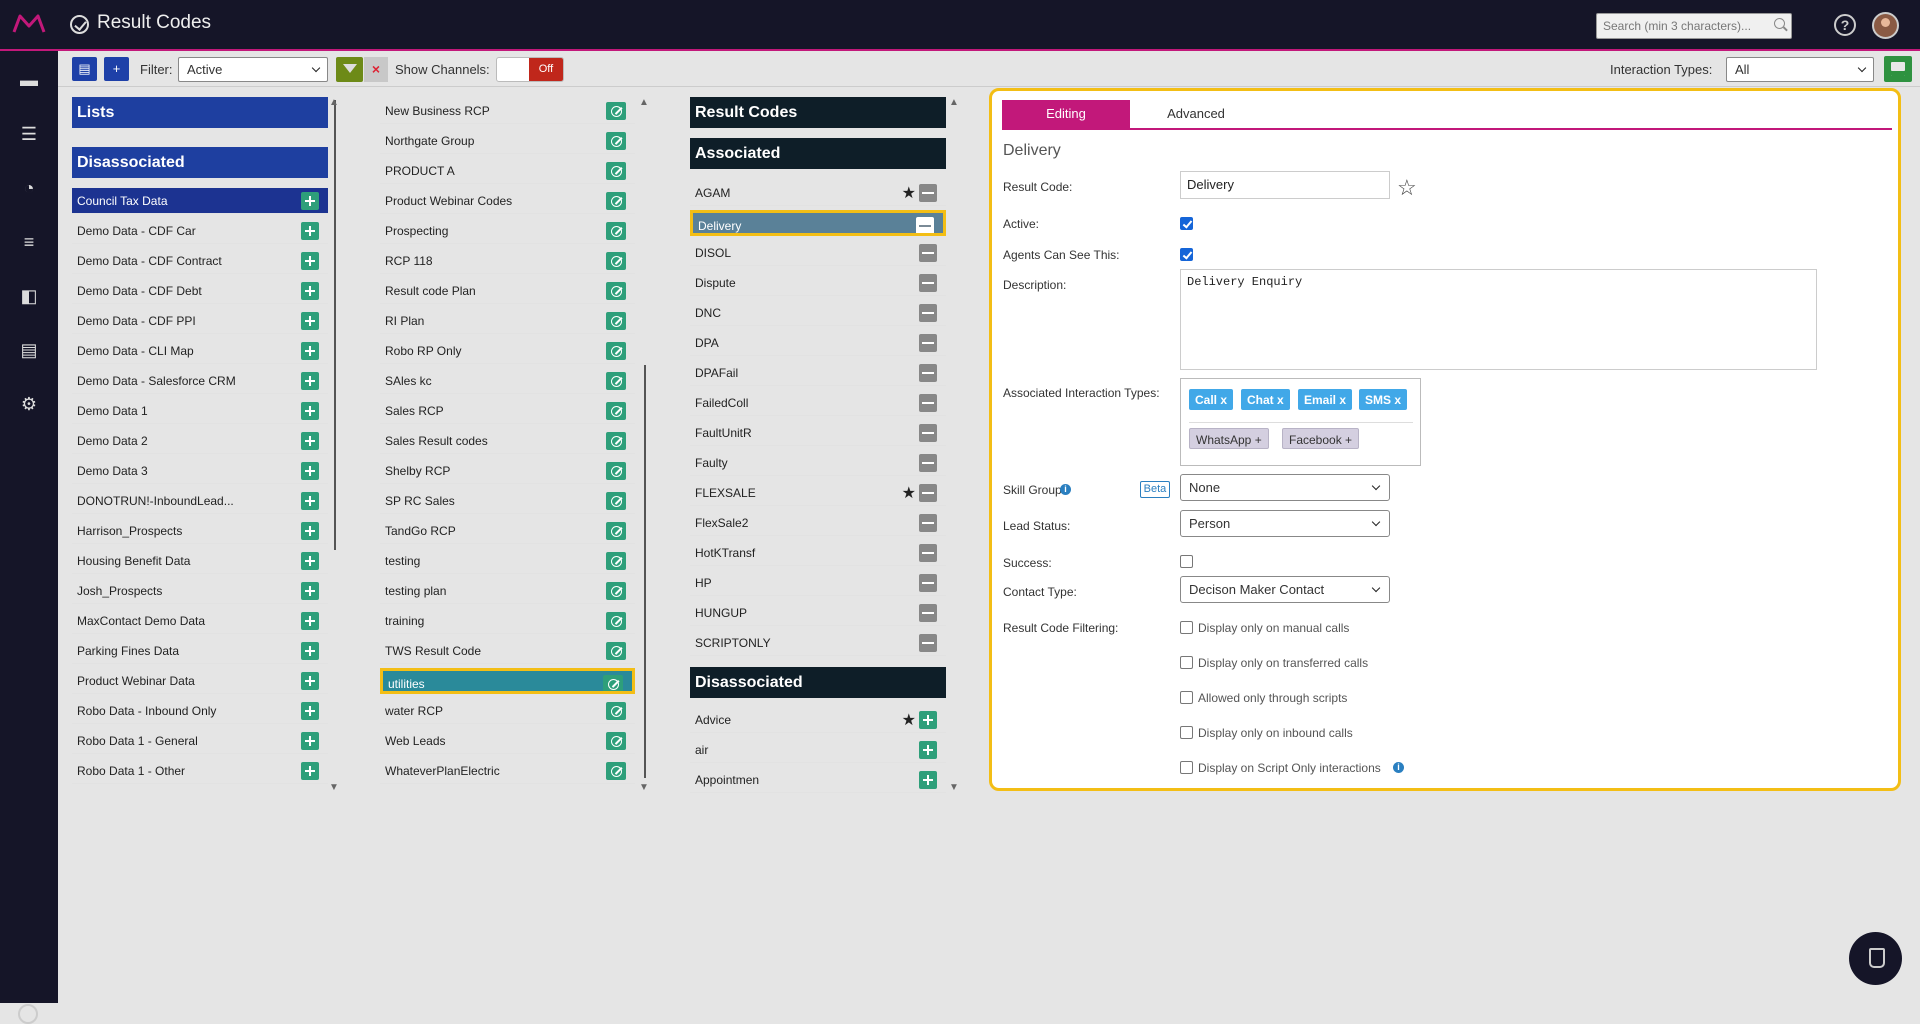 Image resolution: width=1920 pixels, height=1024 pixels. Describe the element at coordinates (818, 343) in the screenshot. I see `associated-code-item: DPA` at that location.